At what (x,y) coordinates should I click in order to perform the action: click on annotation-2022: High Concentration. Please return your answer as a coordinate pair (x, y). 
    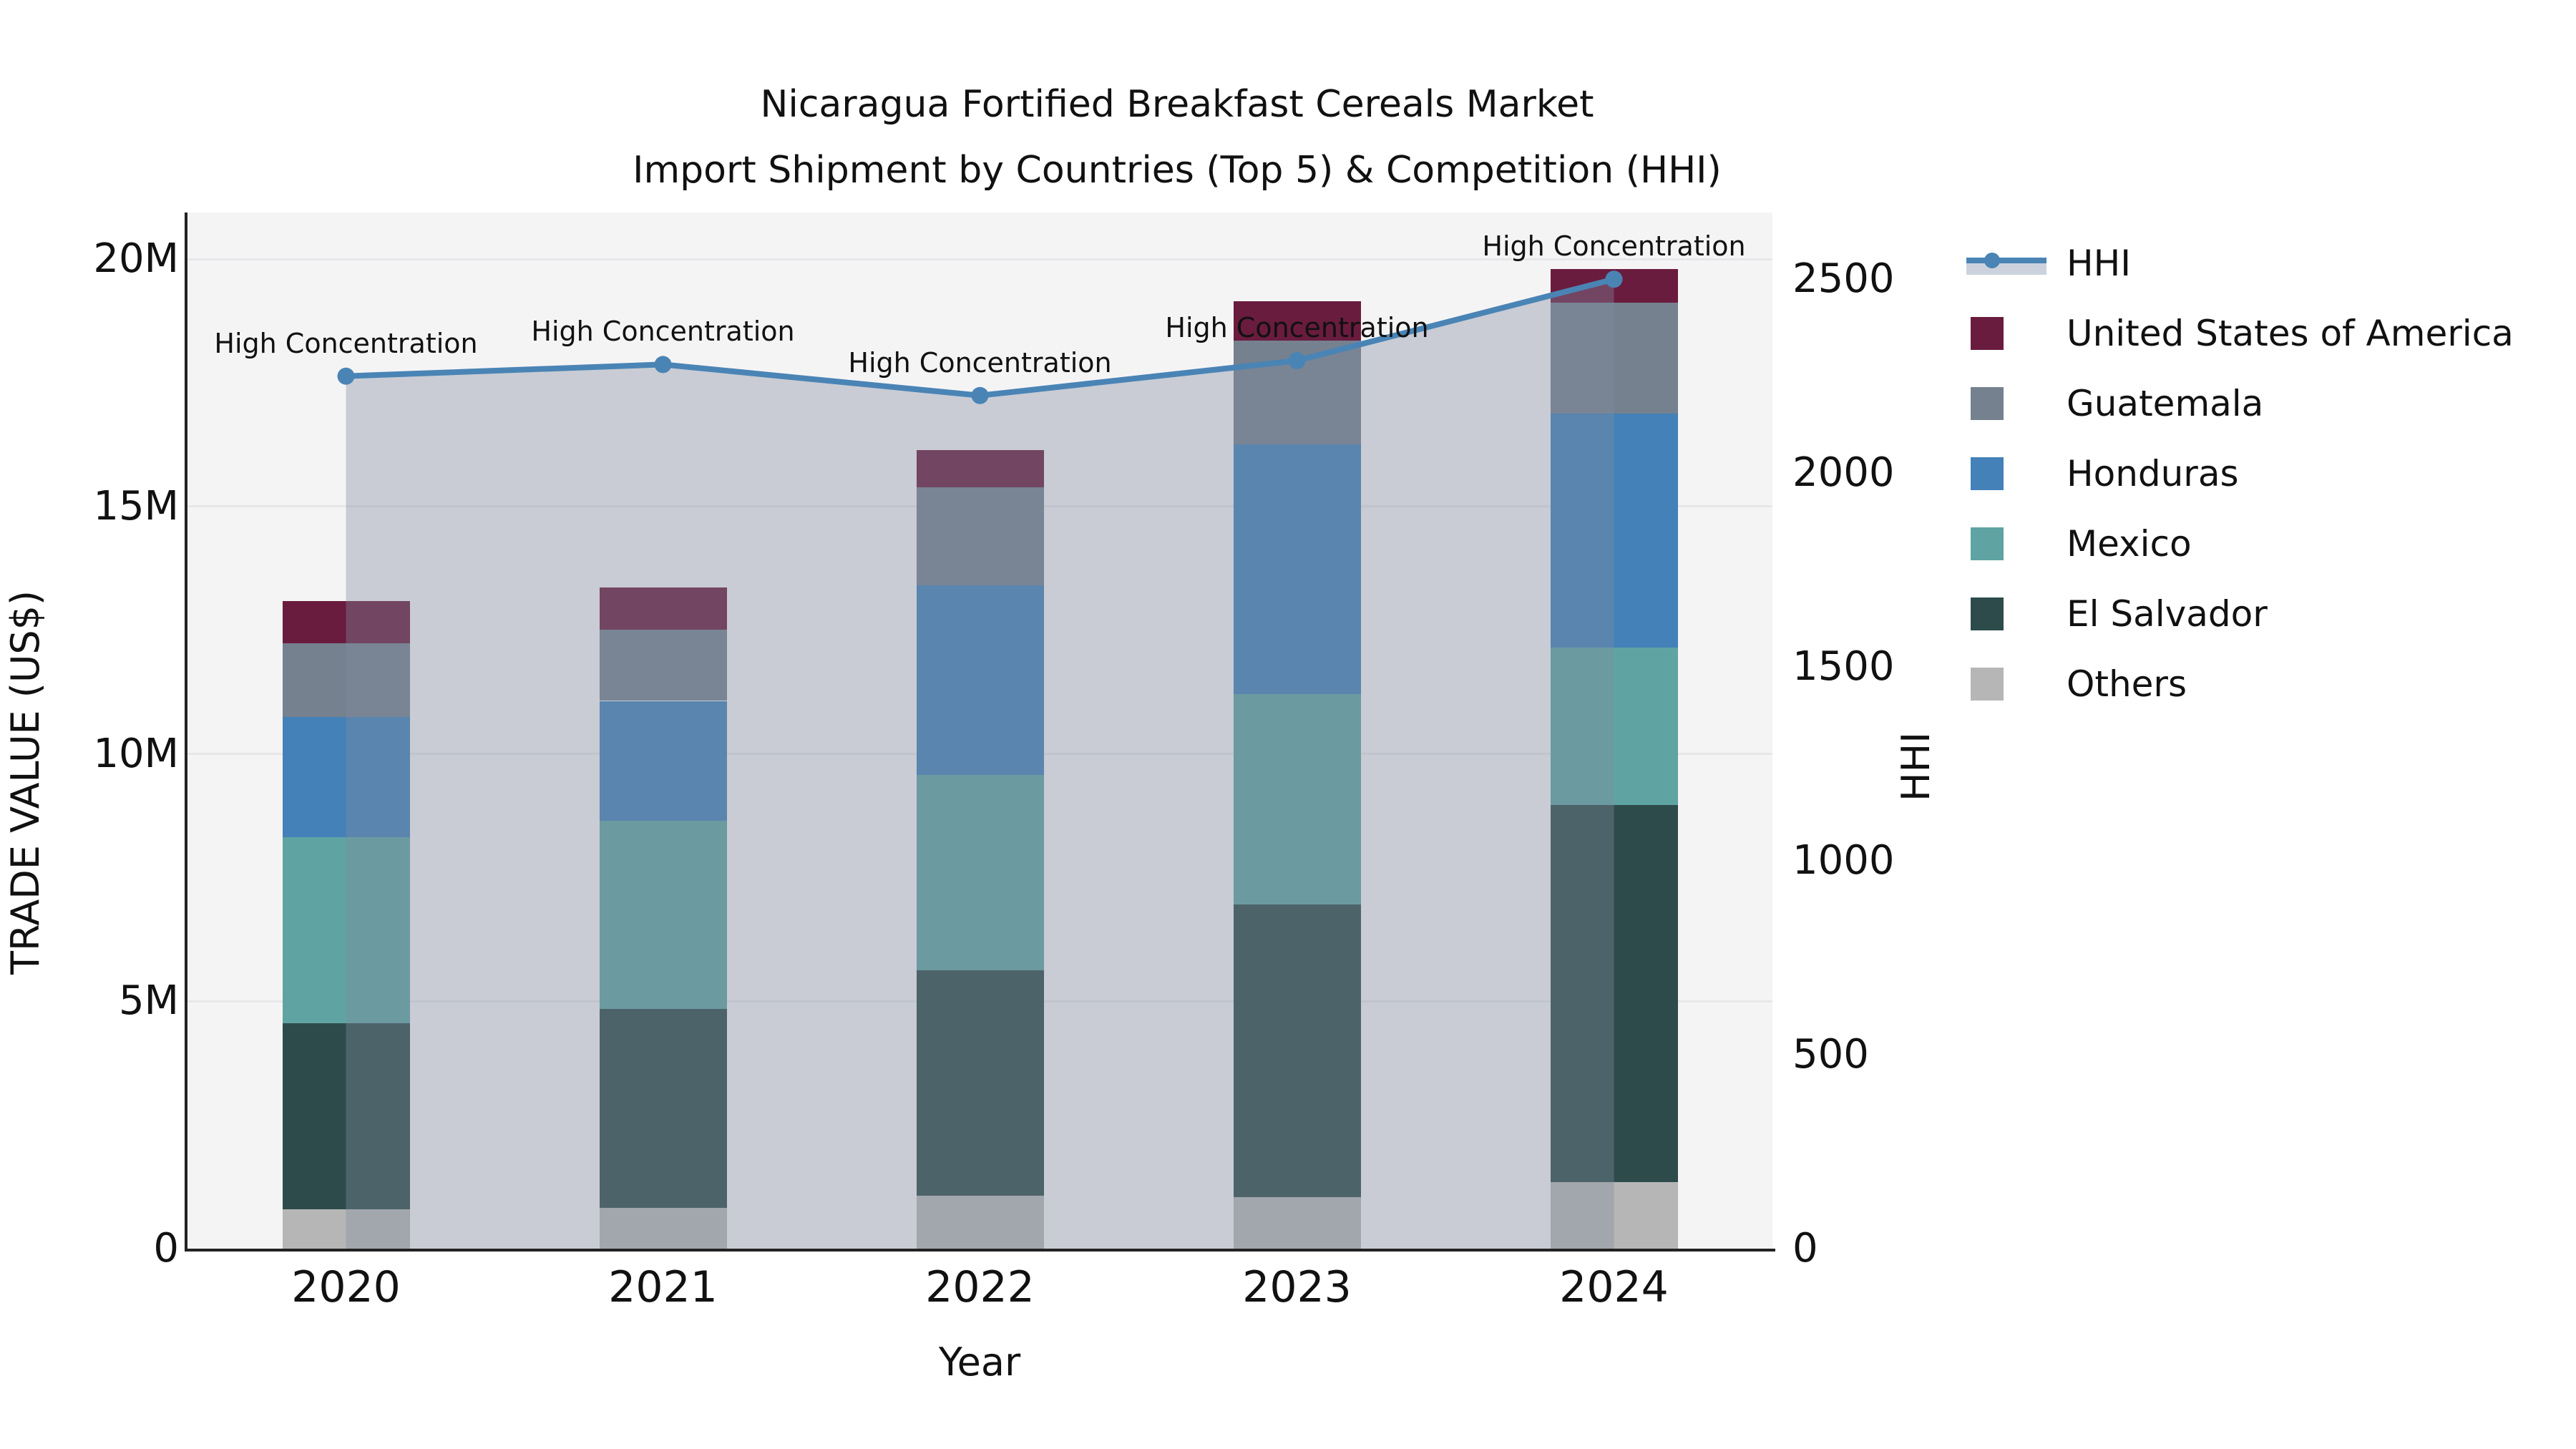
    Looking at the image, I should click on (980, 362).